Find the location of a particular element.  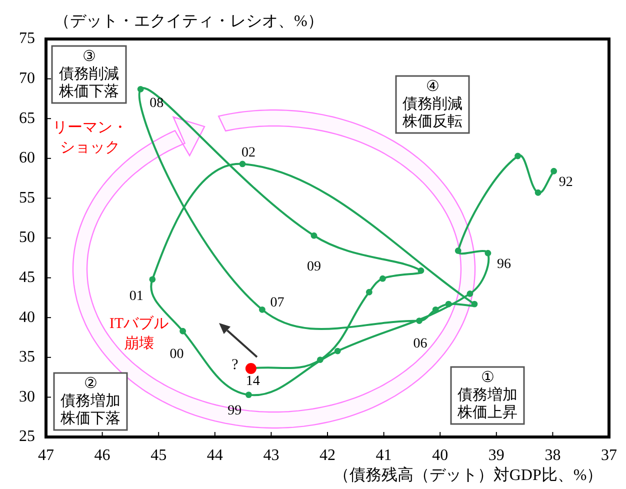

annotation: ? is located at coordinates (235, 364).